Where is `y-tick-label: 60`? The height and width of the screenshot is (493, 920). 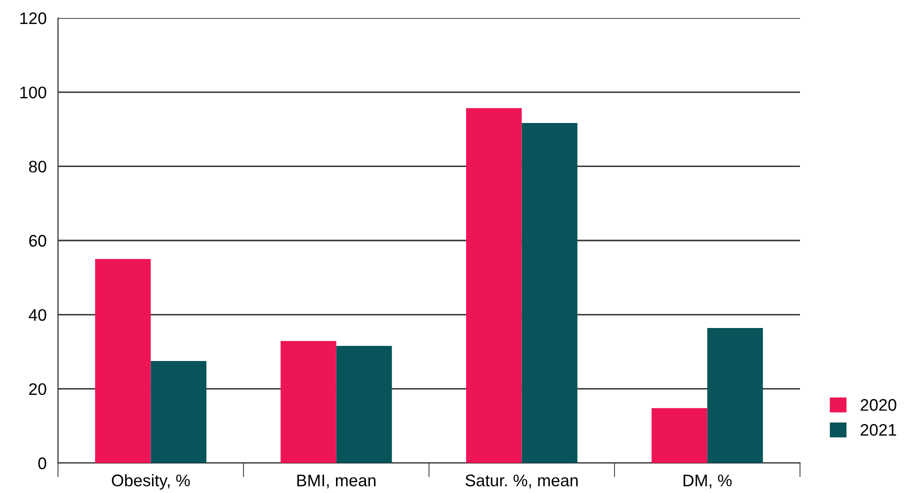
y-tick-label: 60 is located at coordinates (37, 240).